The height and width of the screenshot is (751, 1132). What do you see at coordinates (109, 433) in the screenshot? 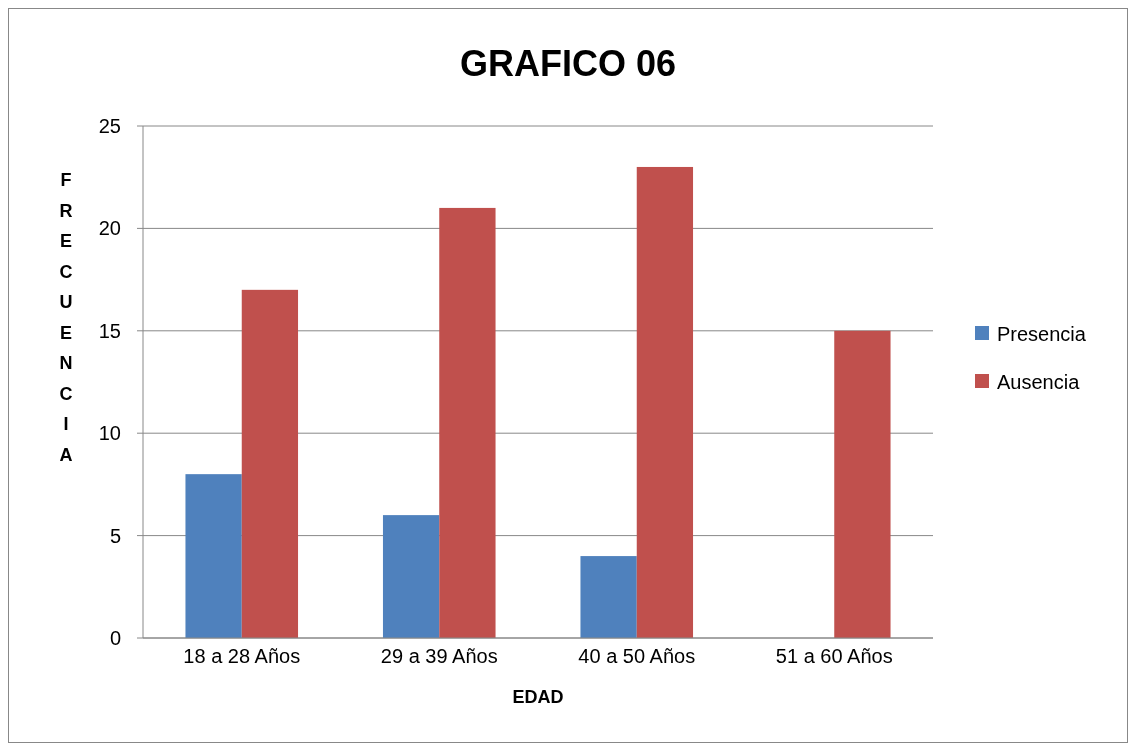
I see `y-tick-label: 10` at bounding box center [109, 433].